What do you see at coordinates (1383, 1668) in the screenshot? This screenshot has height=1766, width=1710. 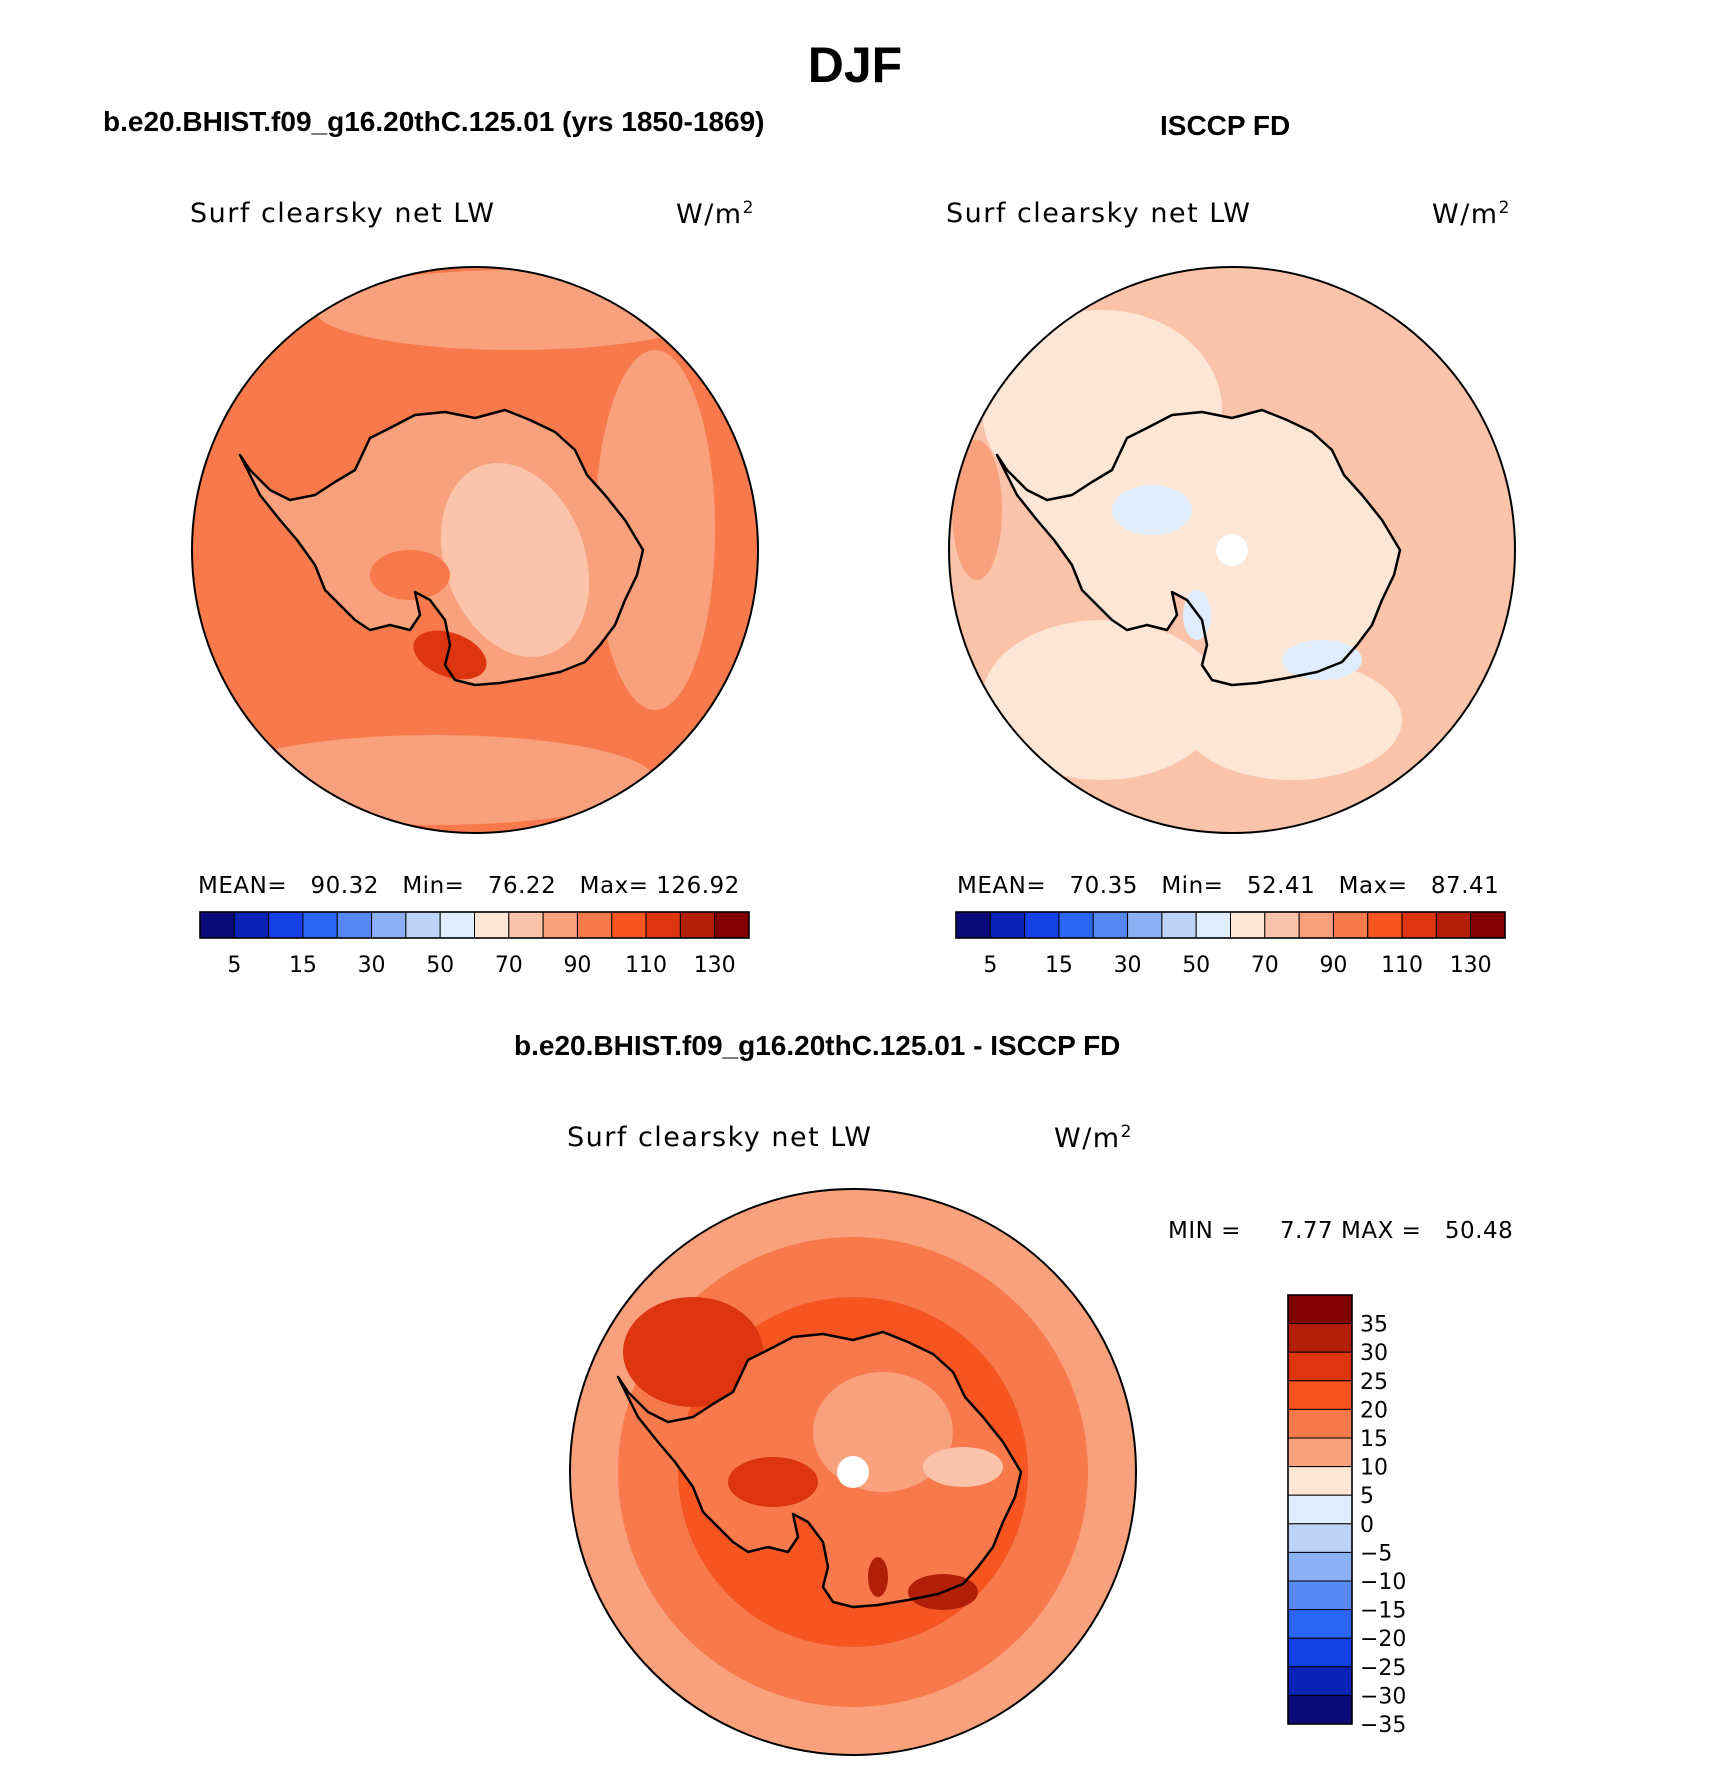 I see `diff-colorbar-tick-12: −25` at bounding box center [1383, 1668].